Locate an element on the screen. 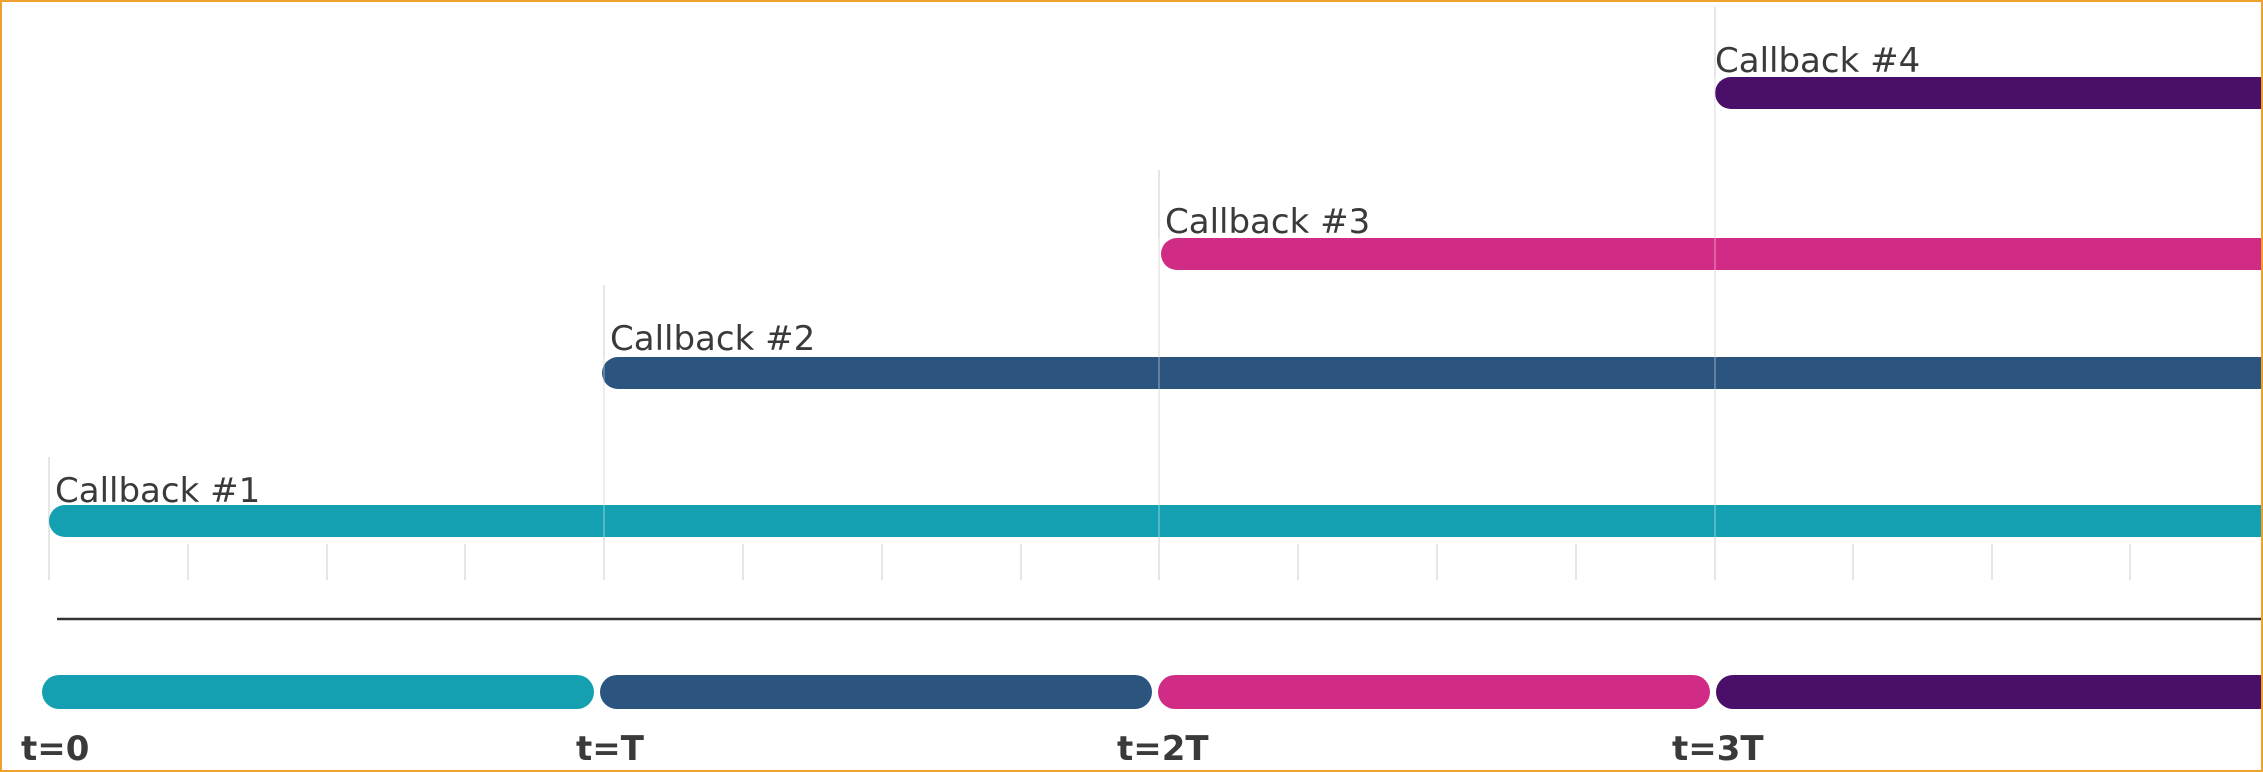  callback-1-bar is located at coordinates (1155, 521).